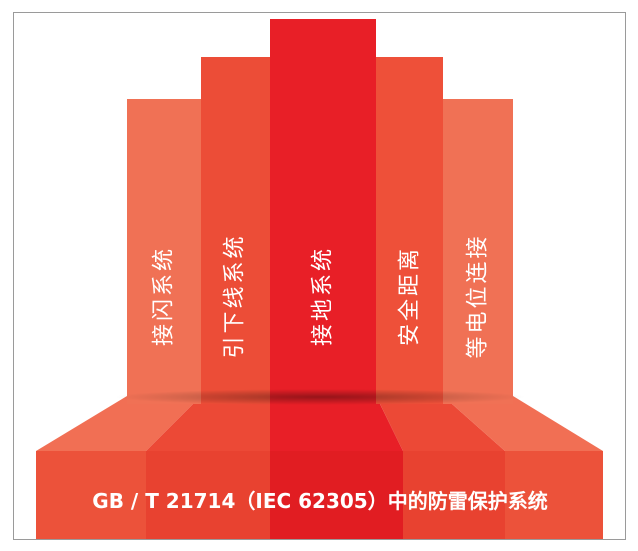 The image size is (638, 551). Describe the element at coordinates (478, 295) in the screenshot. I see `column-label-5: 等电位连接` at that location.